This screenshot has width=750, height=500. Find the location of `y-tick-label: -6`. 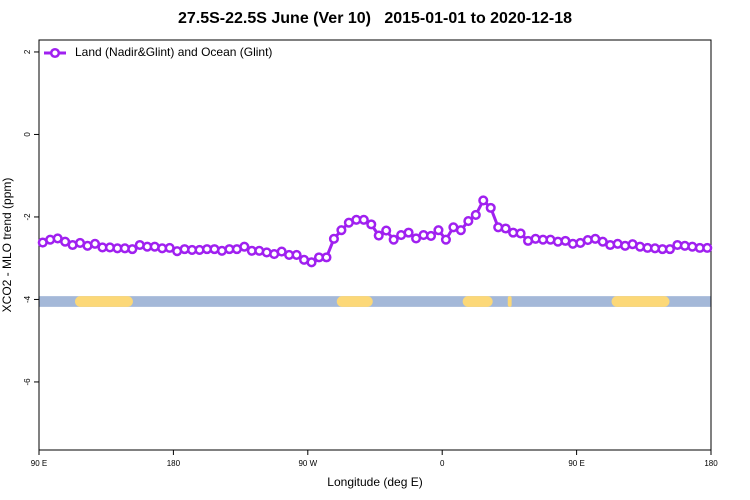

y-tick-label: -6 is located at coordinates (27, 382).